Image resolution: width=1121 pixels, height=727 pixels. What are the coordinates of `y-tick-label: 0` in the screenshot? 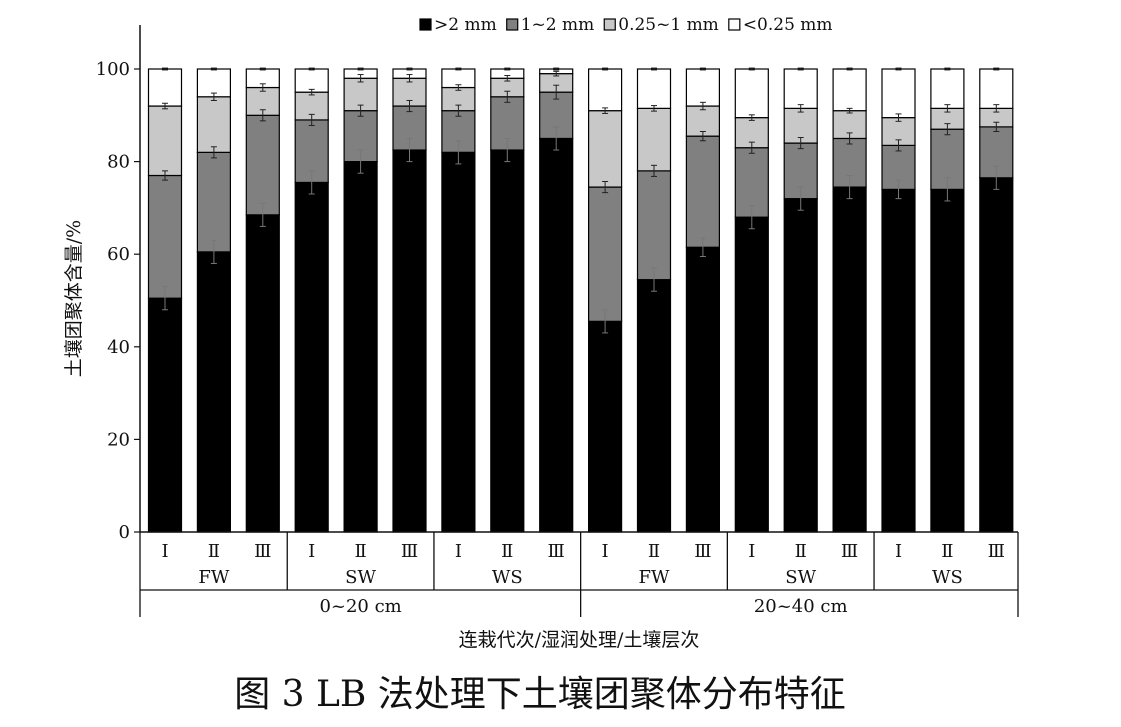 It's located at (124, 532).